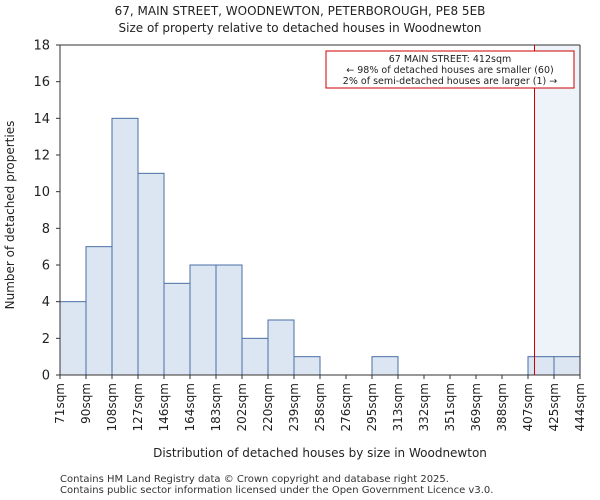 The width and height of the screenshot is (600, 500). I want to click on x-tick-label-146sqm: 146sqm, so click(164, 407).